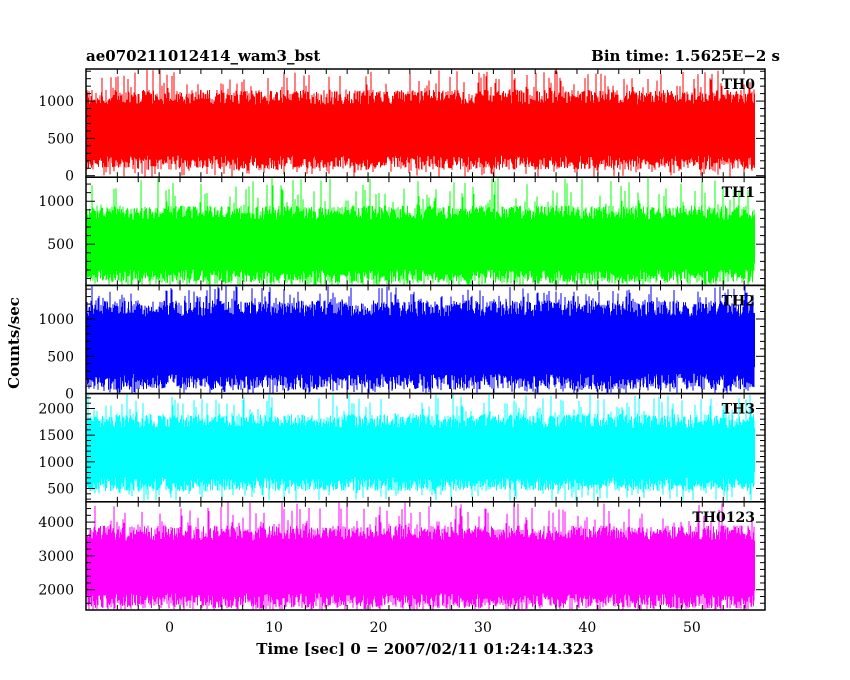 Image resolution: width=850 pixels, height=680 pixels. What do you see at coordinates (169, 628) in the screenshot?
I see `x-tick-label: 0` at bounding box center [169, 628].